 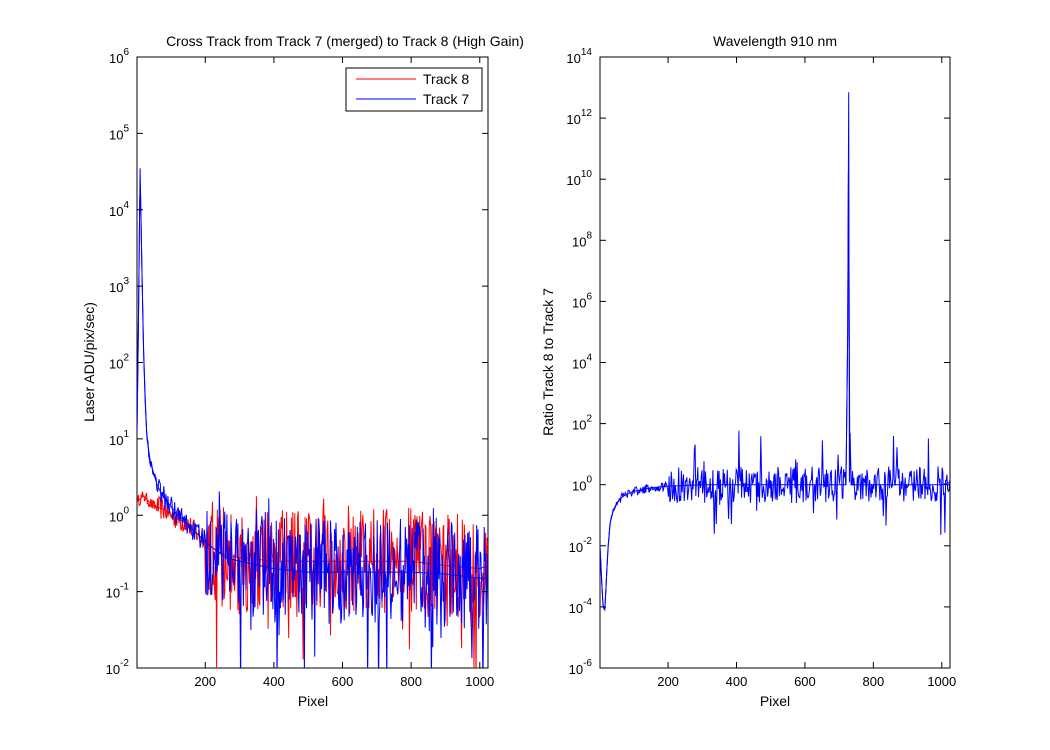 I want to click on left-x-tick-label: 800, so click(x=411, y=681).